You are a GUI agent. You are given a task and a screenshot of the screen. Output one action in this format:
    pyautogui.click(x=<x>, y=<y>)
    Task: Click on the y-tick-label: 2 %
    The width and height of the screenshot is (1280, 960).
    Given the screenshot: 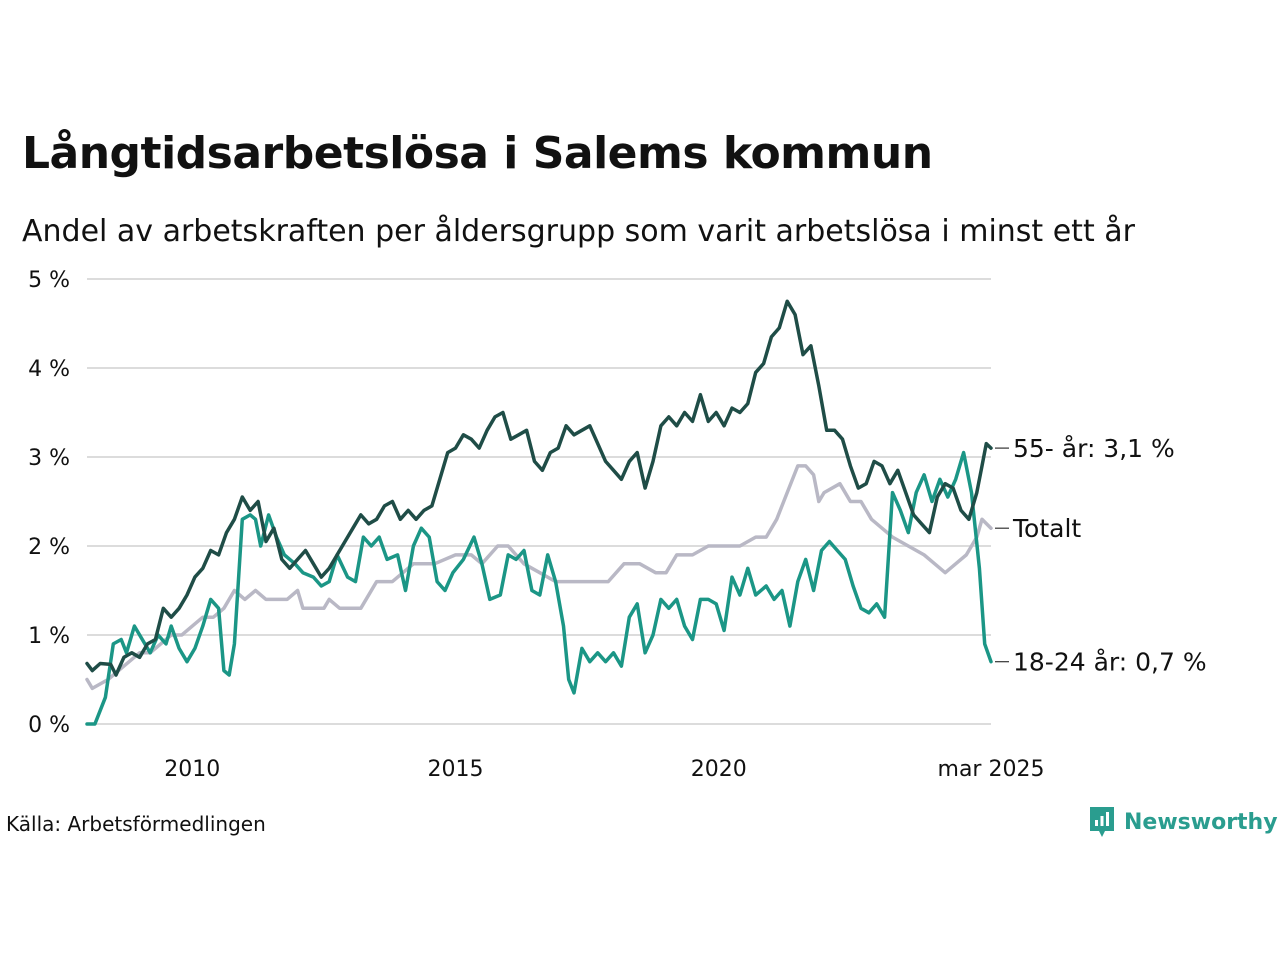 What is the action you would take?
    pyautogui.click(x=49, y=547)
    